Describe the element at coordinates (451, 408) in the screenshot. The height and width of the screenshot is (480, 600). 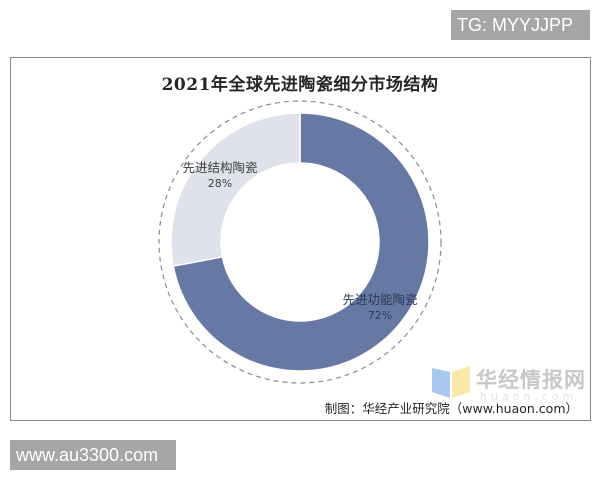
I see `source-credit: 制图：华经产业研究院（www.huaon.com）` at that location.